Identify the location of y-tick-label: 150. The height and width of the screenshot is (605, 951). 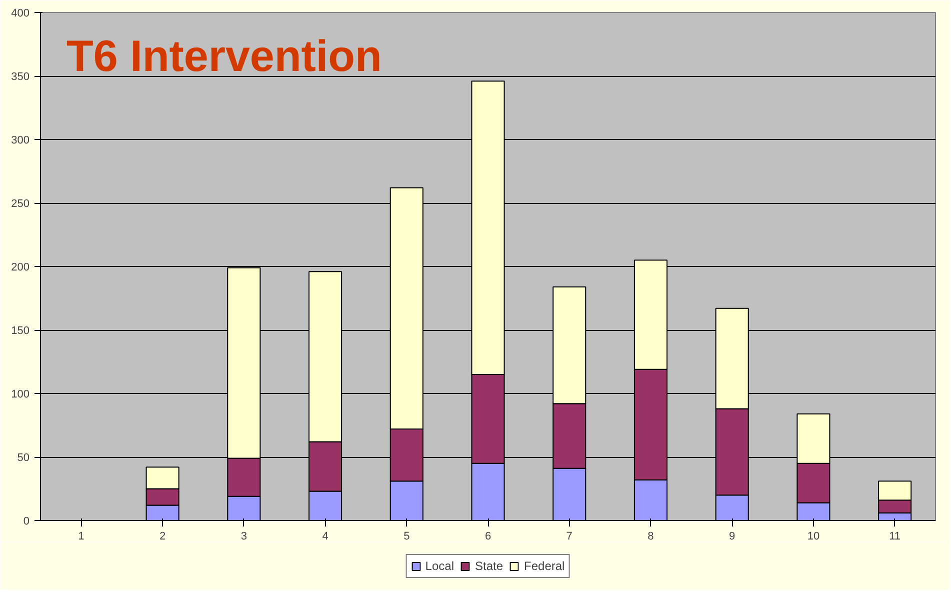
(20, 331).